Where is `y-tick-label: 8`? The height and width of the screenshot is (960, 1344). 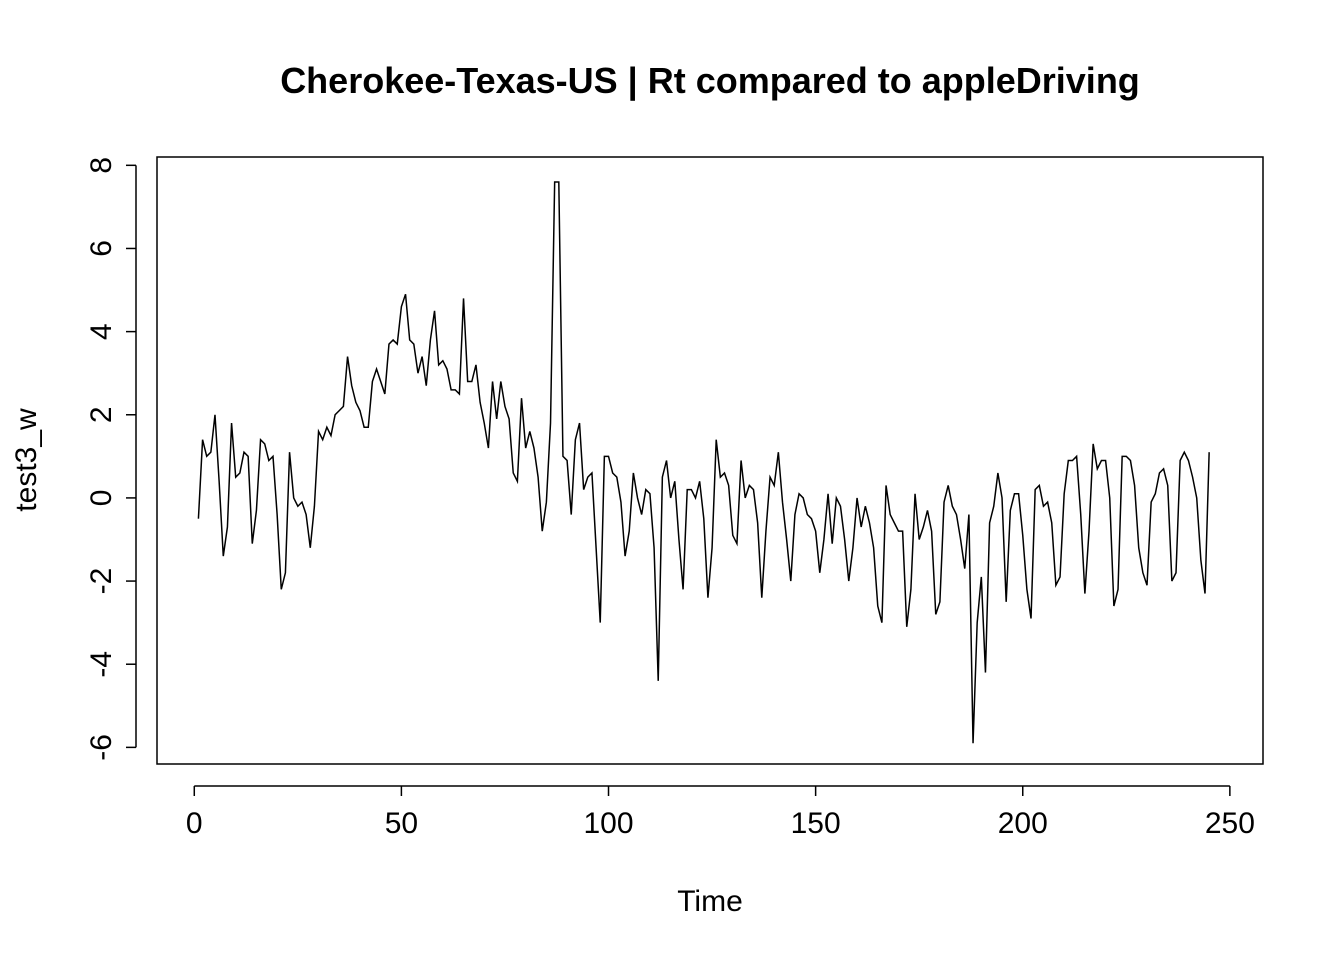
y-tick-label: 8 is located at coordinates (101, 165).